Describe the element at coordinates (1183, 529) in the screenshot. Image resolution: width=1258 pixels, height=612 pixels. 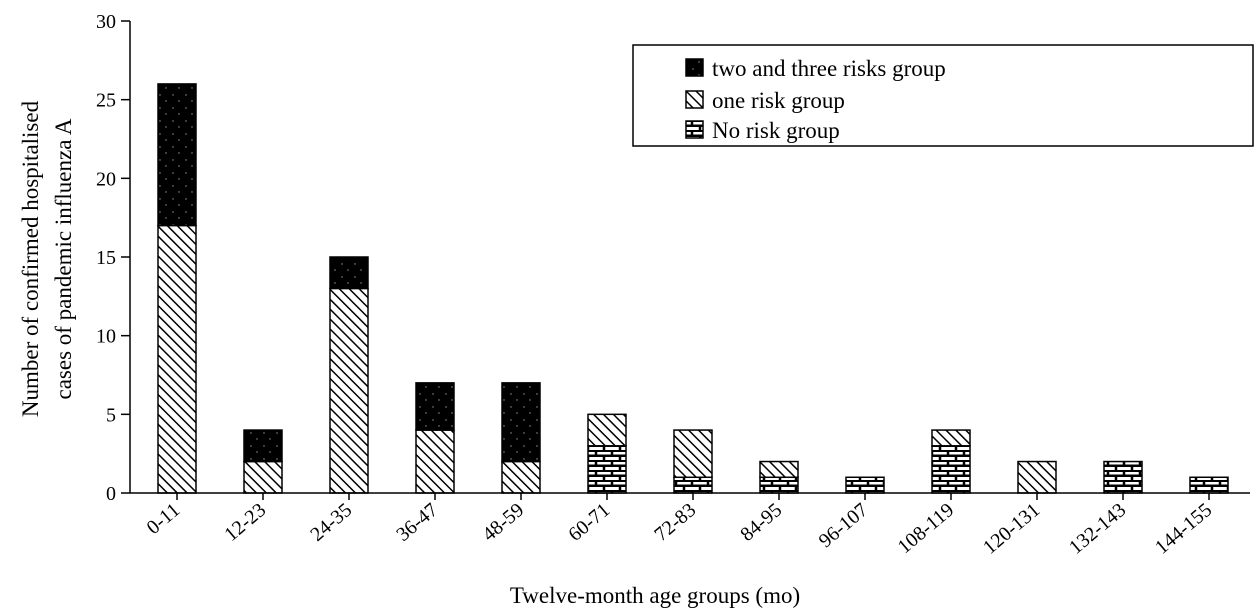
I see `x-tick-label: 144-155` at that location.